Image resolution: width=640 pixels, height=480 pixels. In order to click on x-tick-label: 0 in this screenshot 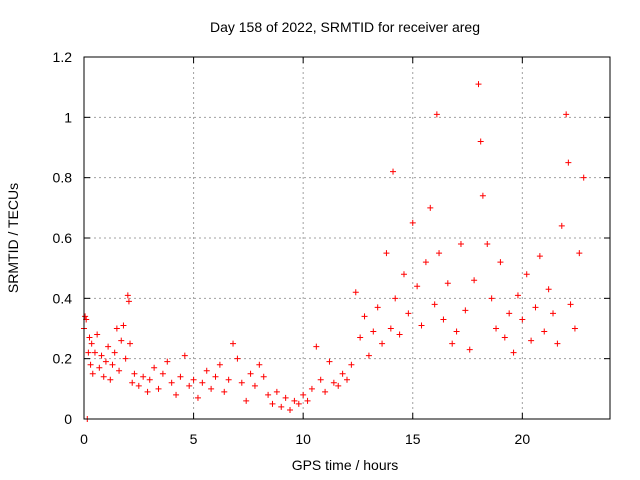, I will do `click(84, 439)`.